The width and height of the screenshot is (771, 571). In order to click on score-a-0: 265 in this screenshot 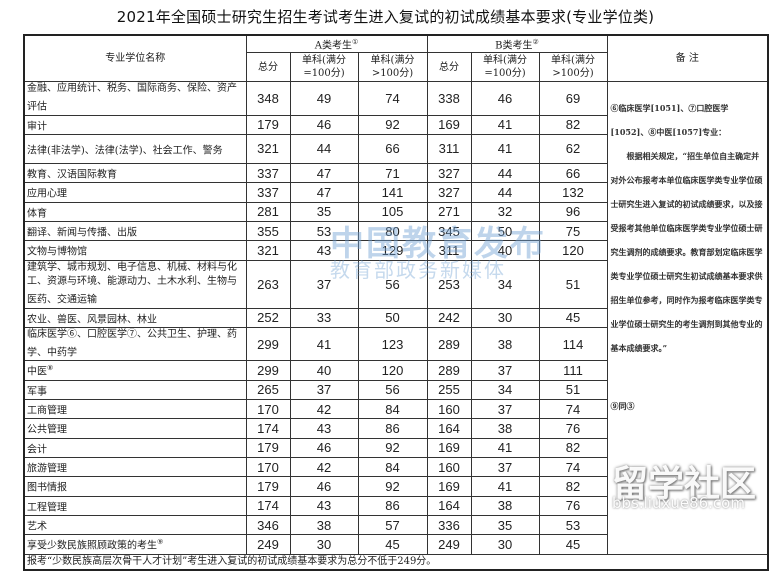, I will do `click(268, 389)`.